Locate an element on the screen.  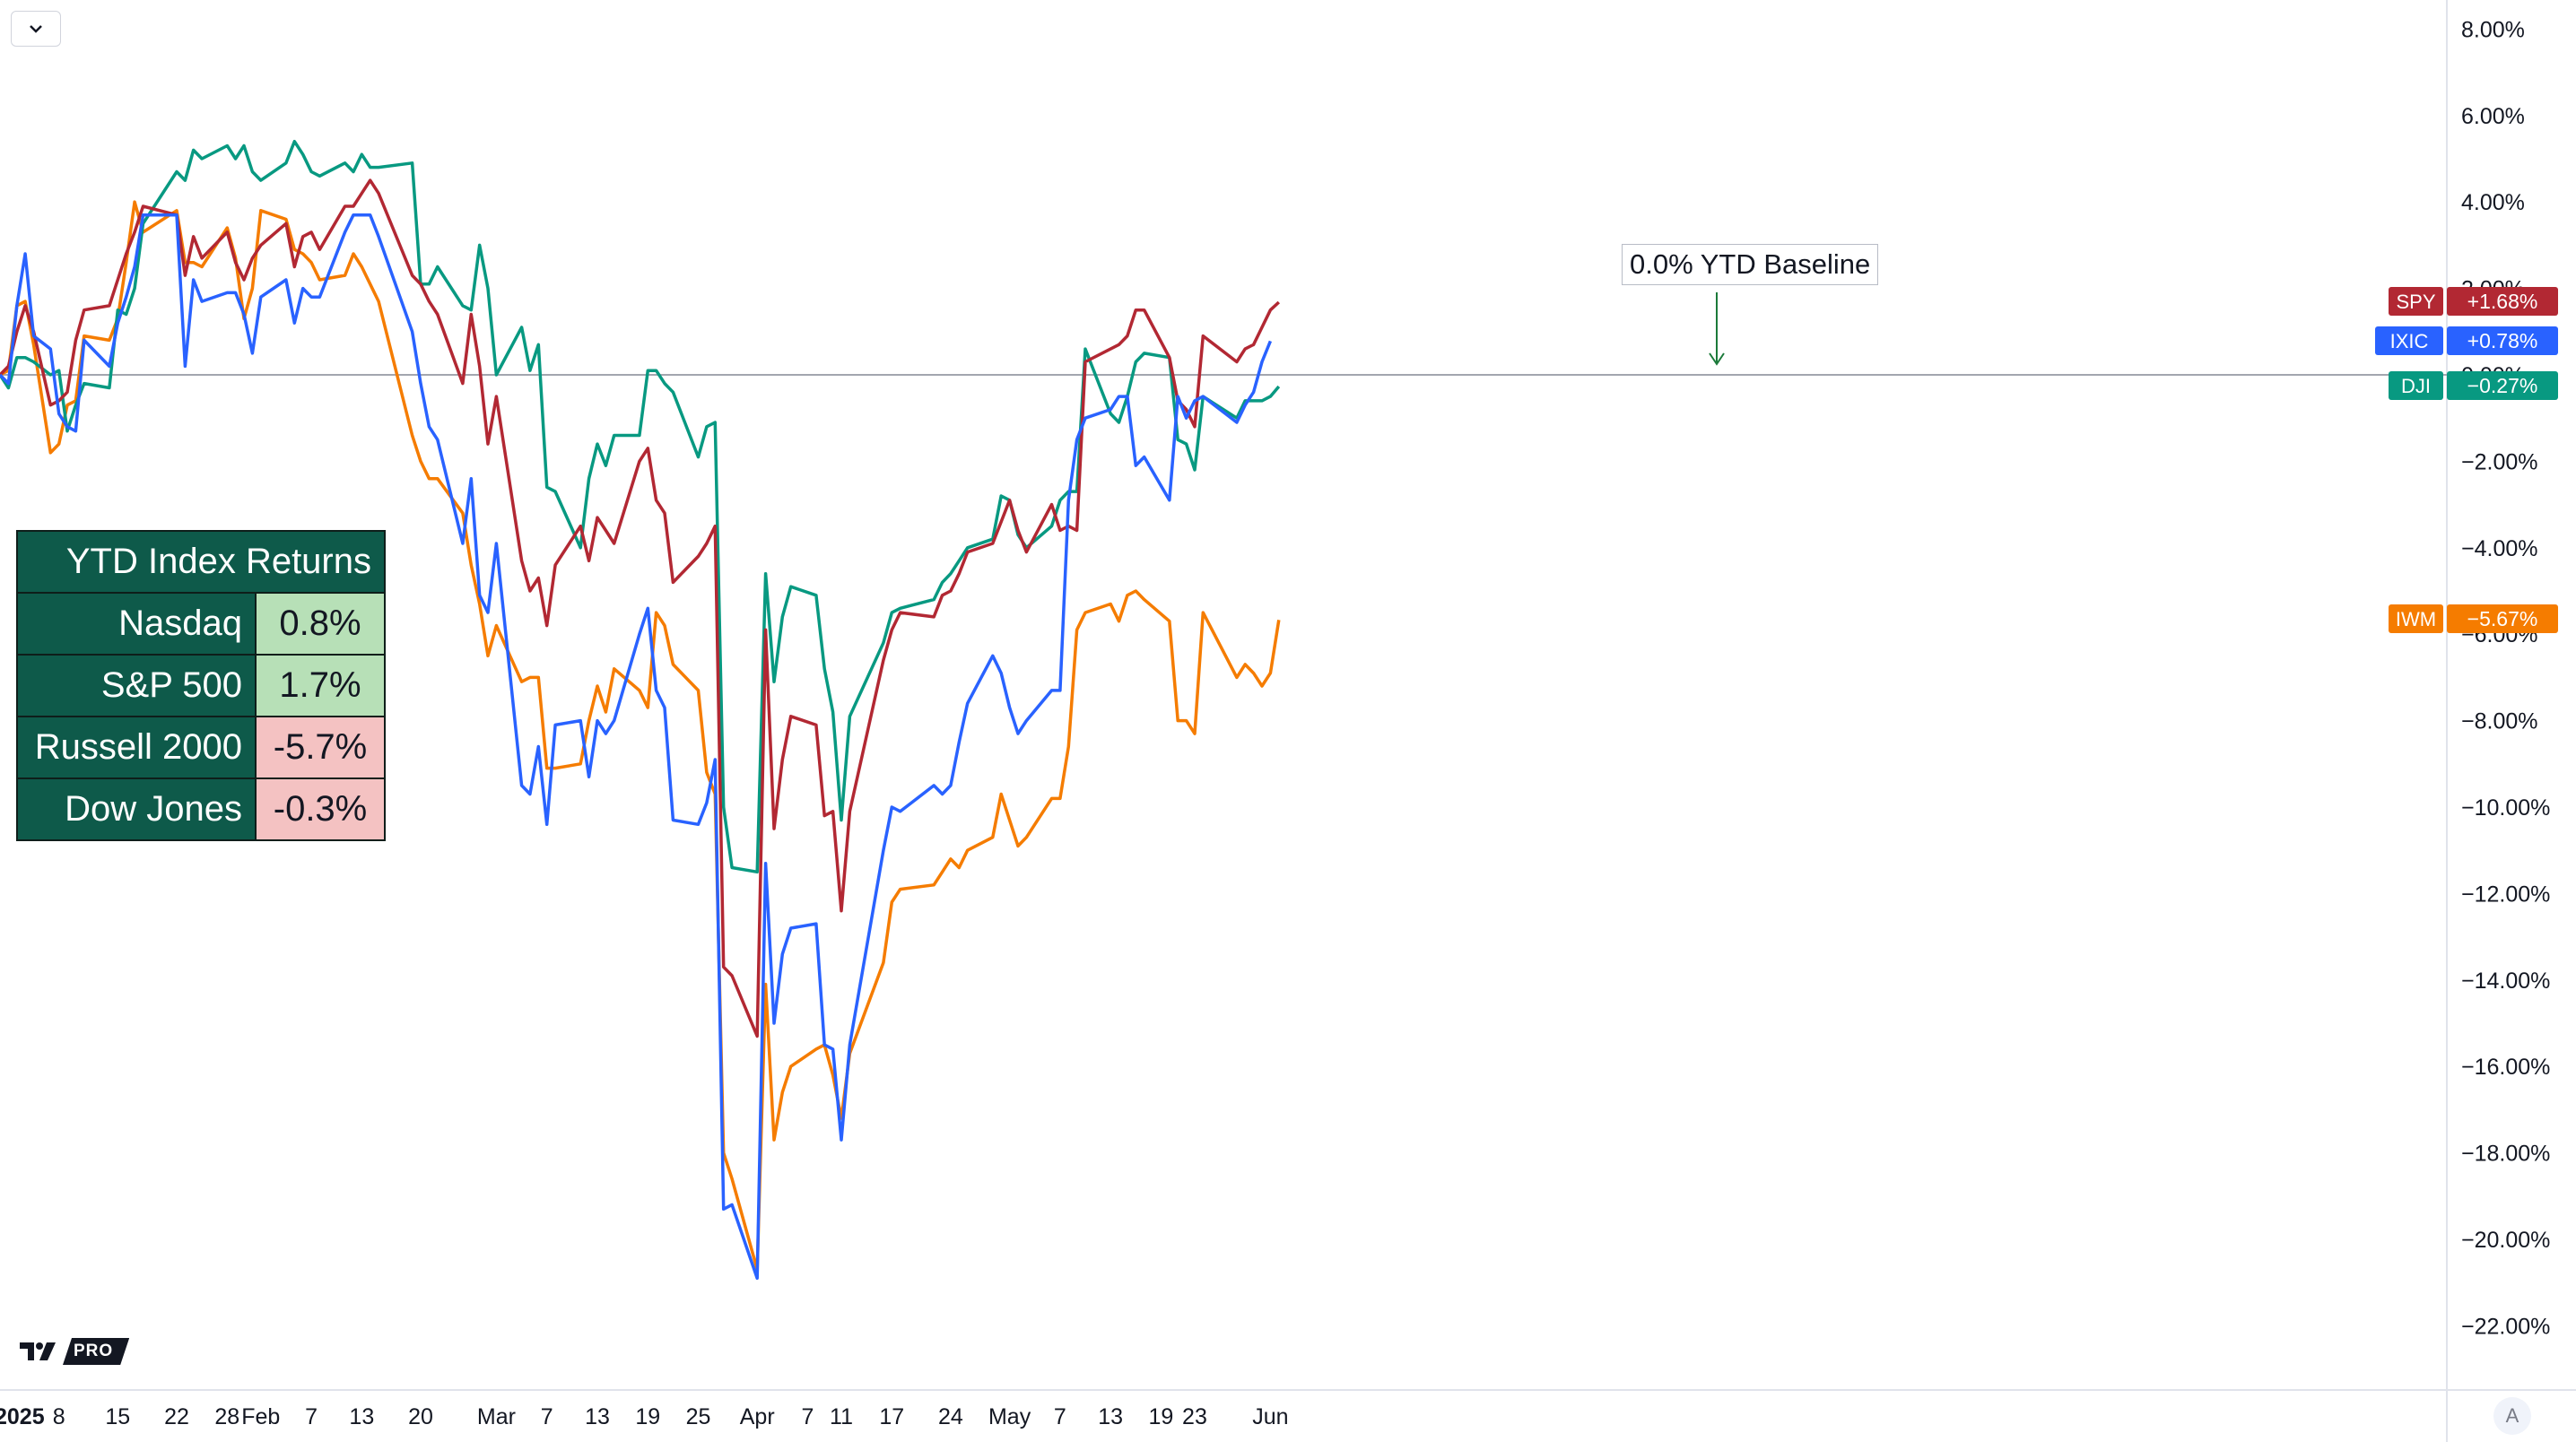
x-tick-label: 22 is located at coordinates (176, 1416).